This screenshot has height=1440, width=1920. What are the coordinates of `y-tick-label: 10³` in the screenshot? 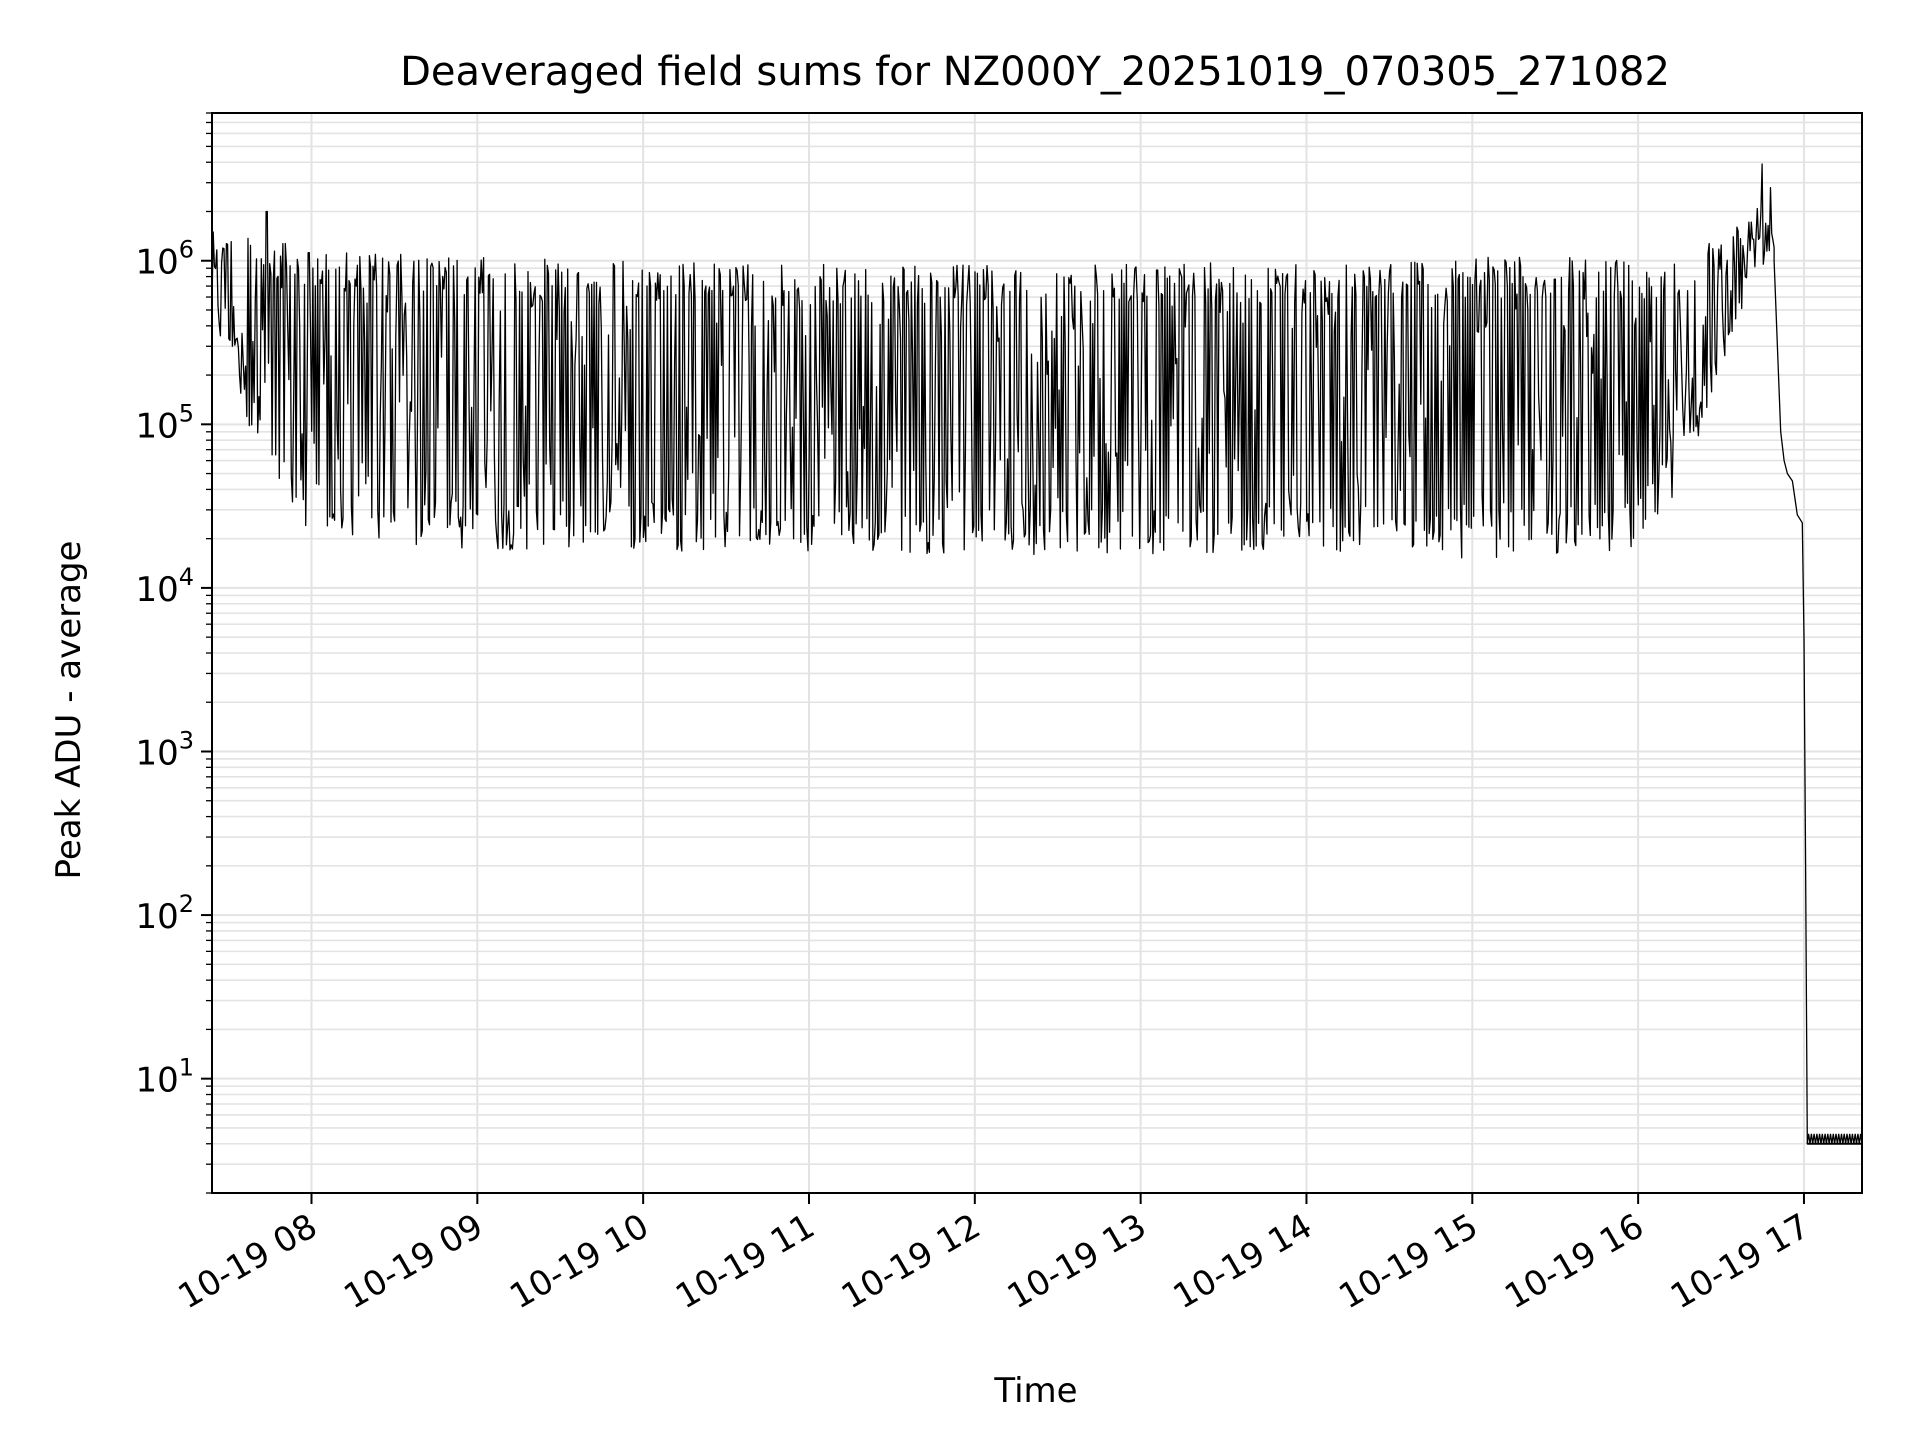 It's located at (164, 749).